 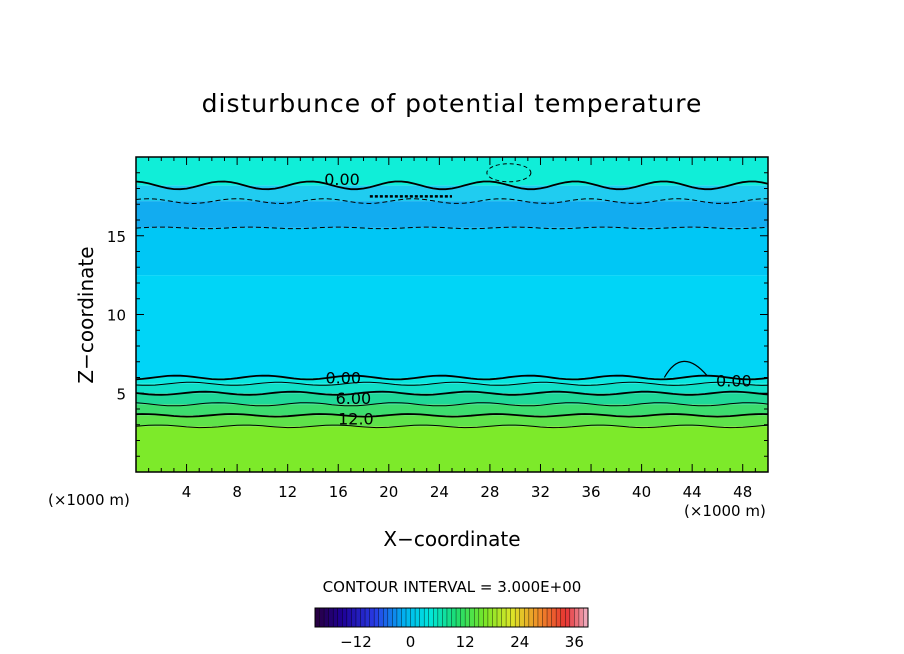 What do you see at coordinates (685, 369) in the screenshot?
I see `contour-bump` at bounding box center [685, 369].